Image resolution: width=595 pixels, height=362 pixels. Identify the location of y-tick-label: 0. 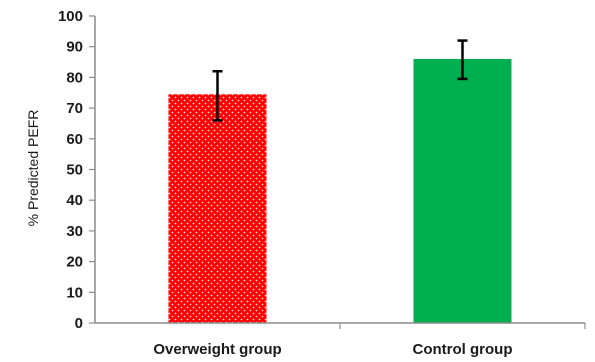
(79, 323).